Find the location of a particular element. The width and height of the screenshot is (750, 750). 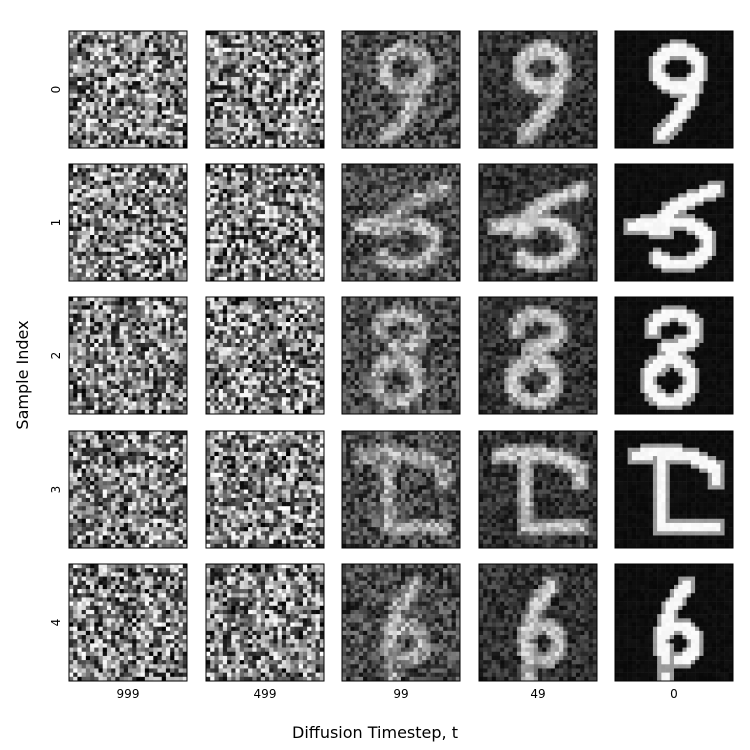

sample-0-t-49-image is located at coordinates (538, 89).